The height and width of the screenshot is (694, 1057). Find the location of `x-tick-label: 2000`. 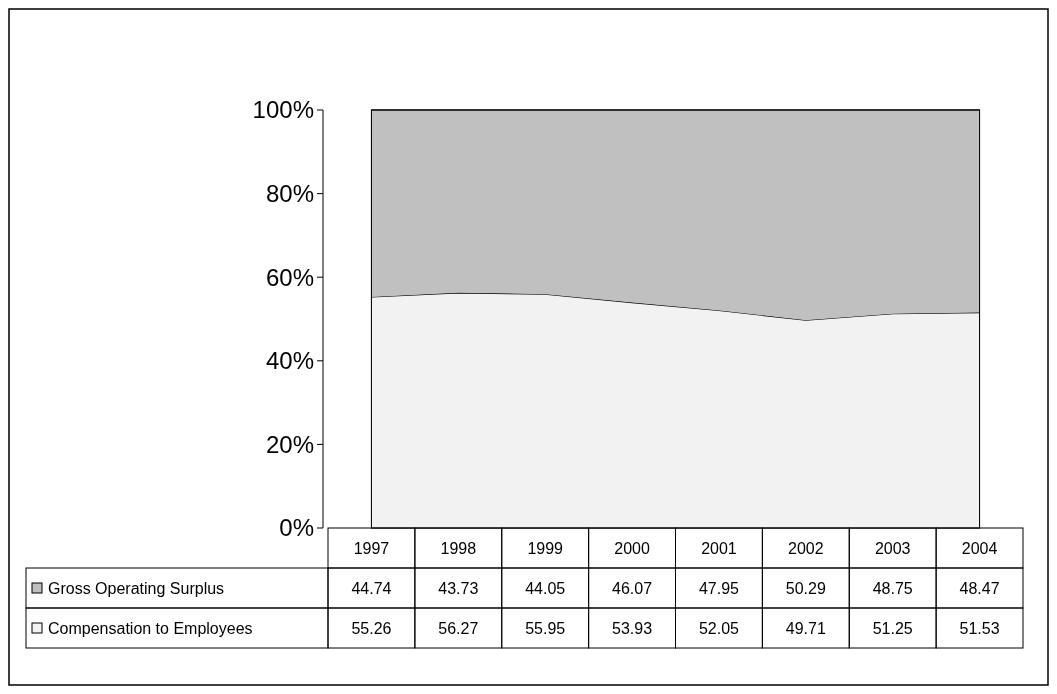

x-tick-label: 2000 is located at coordinates (632, 548).